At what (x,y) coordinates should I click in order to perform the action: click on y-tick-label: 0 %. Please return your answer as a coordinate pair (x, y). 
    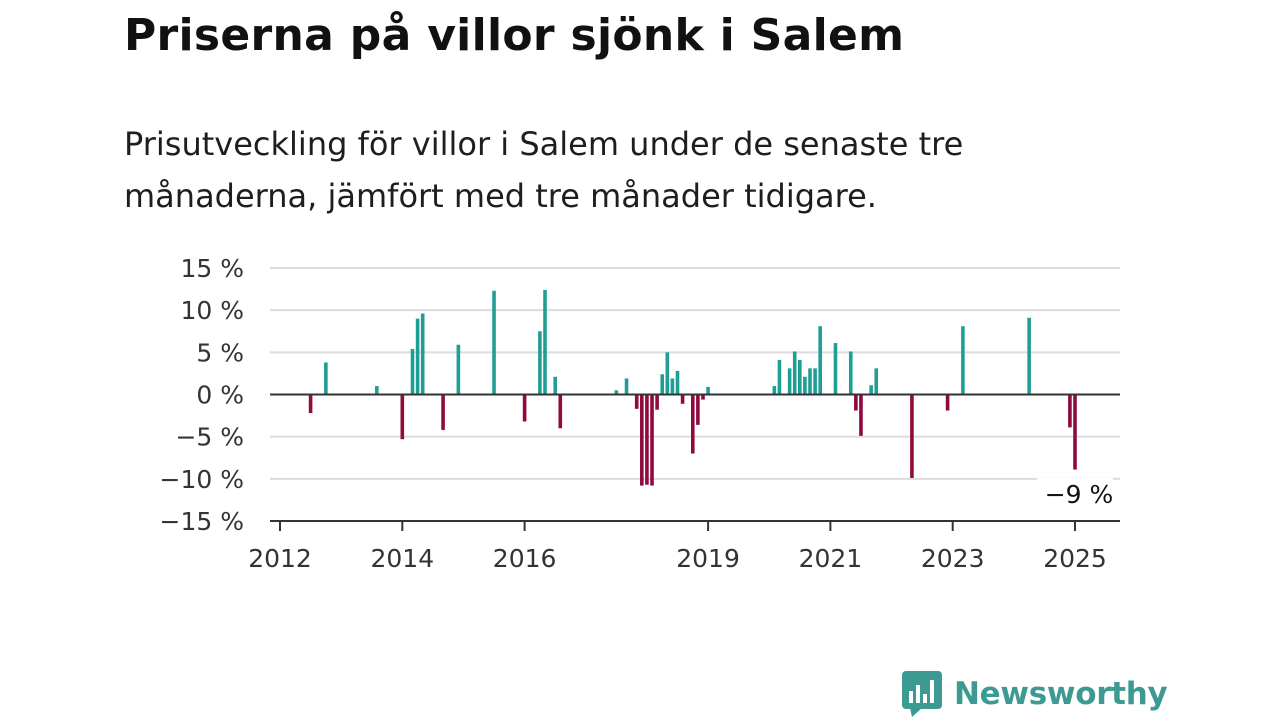
    Looking at the image, I should click on (220, 395).